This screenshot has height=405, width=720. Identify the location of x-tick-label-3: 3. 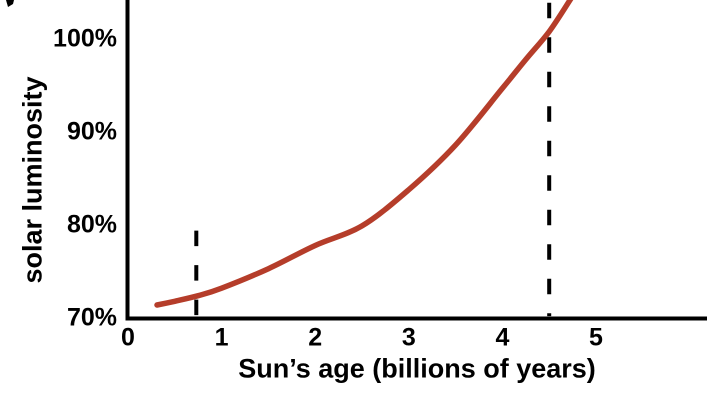
(408, 337).